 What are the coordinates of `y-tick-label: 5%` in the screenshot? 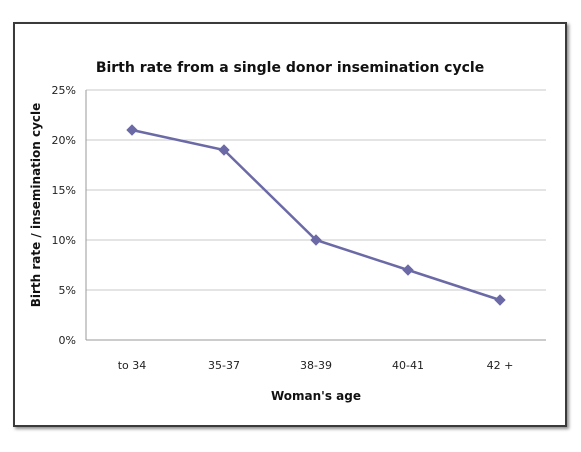 It's located at (67, 290).